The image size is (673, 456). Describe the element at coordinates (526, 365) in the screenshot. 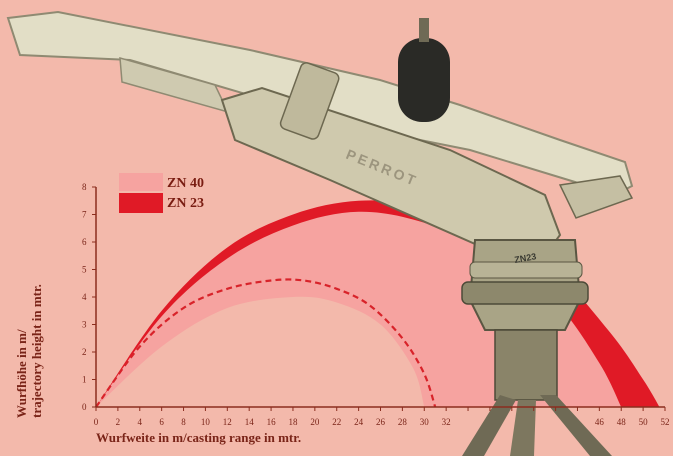

I see `riser-pipe` at that location.